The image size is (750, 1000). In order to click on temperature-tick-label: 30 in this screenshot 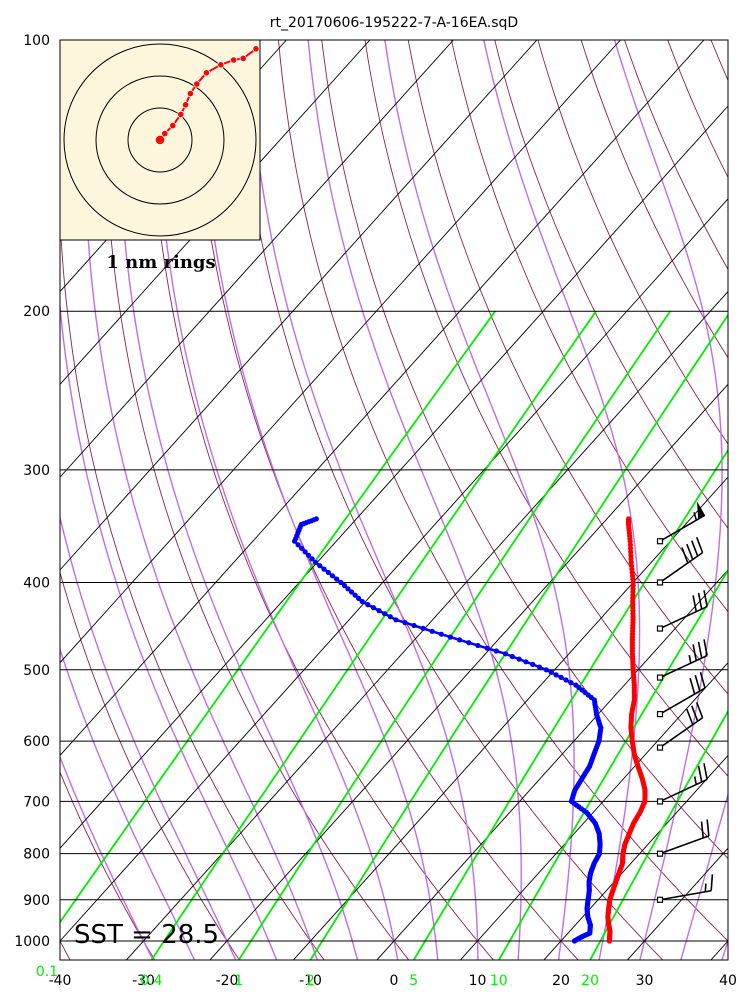, I will do `click(645, 981)`.